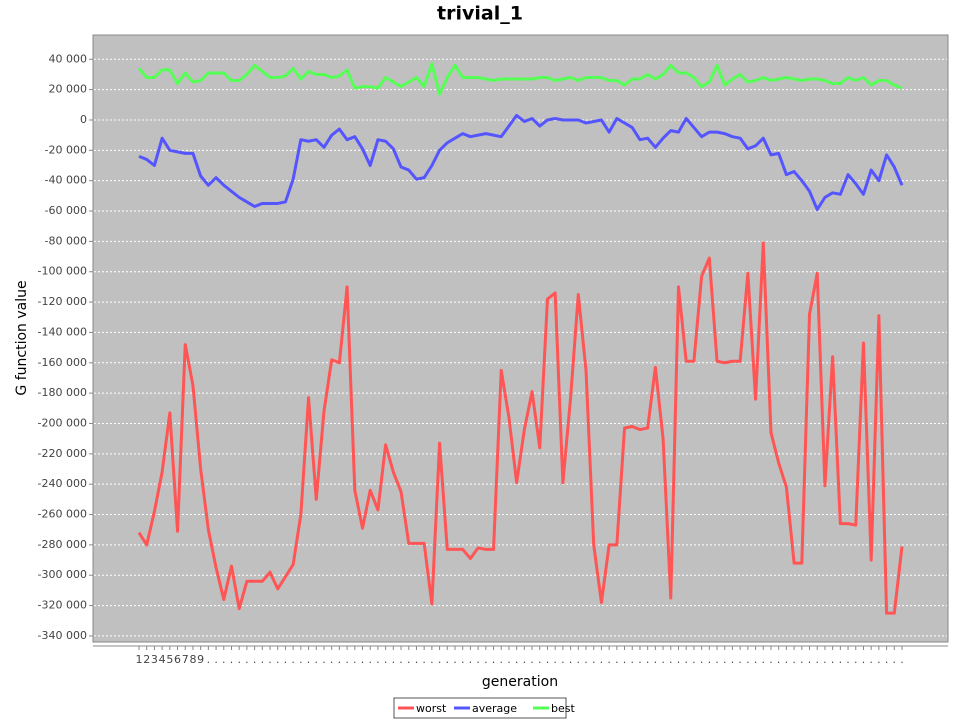  Describe the element at coordinates (62, 301) in the screenshot. I see `y-tick-label: -120 000` at that location.